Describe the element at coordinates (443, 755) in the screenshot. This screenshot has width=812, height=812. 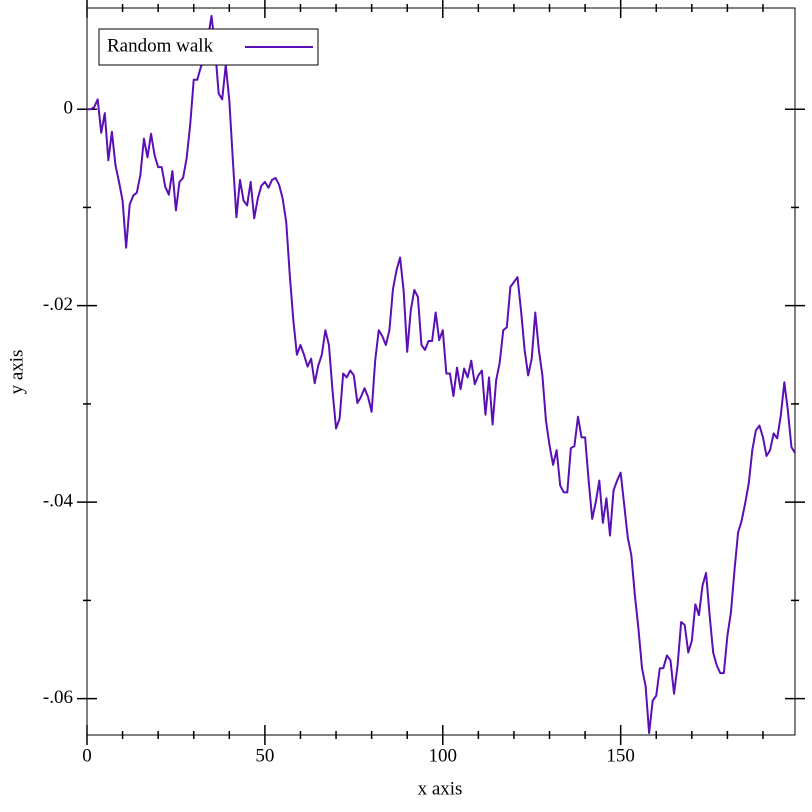
I see `x-tick-label: 100` at that location.